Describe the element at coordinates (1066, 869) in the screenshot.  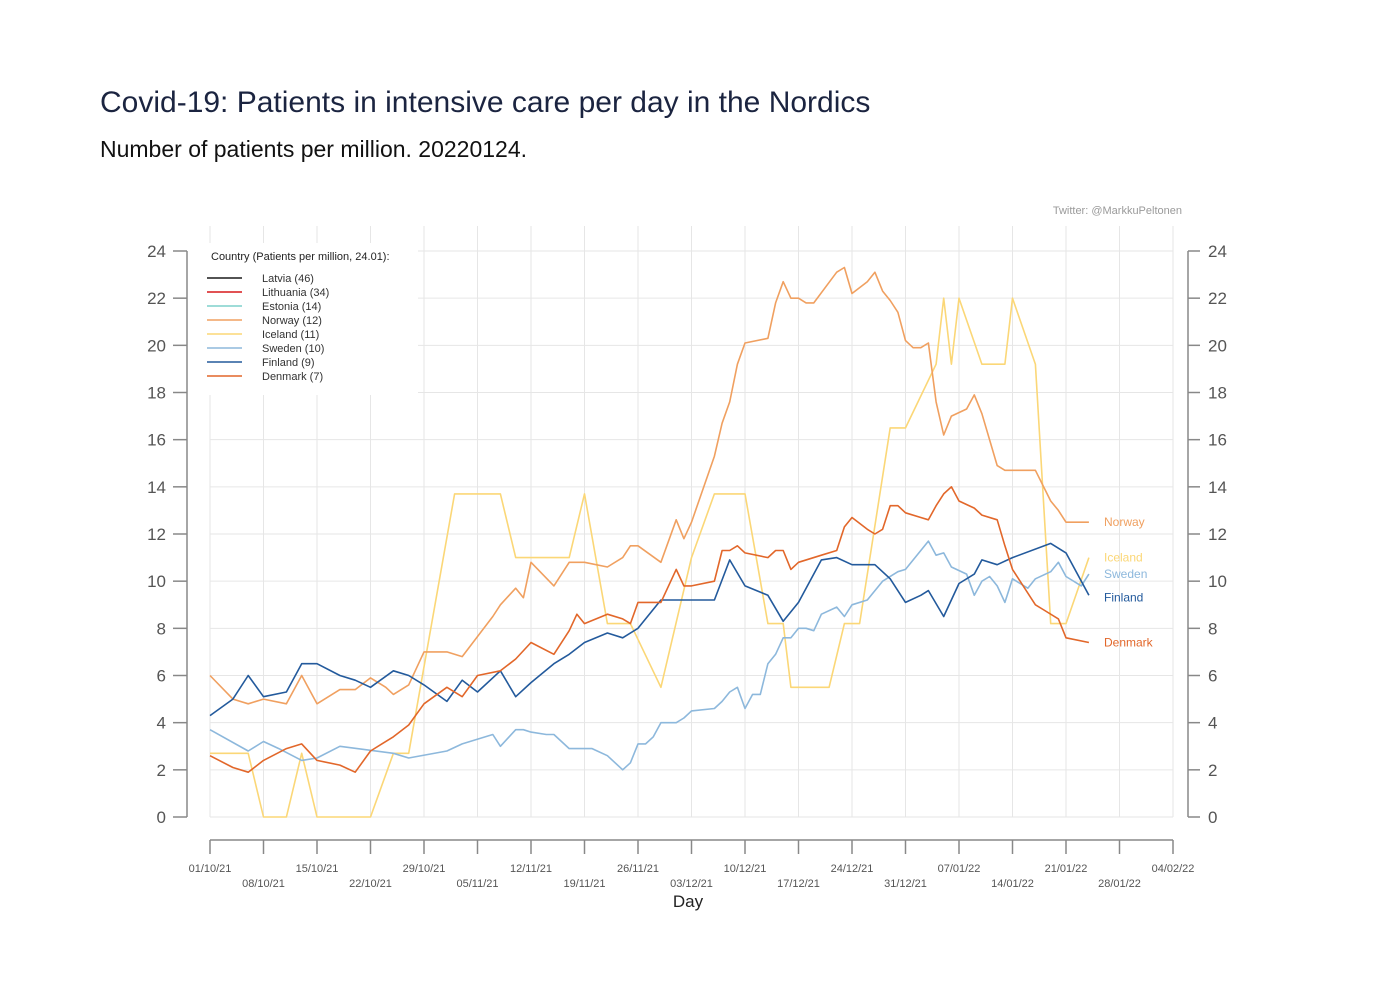
I see `x-tick-label: 21/01/22` at that location.